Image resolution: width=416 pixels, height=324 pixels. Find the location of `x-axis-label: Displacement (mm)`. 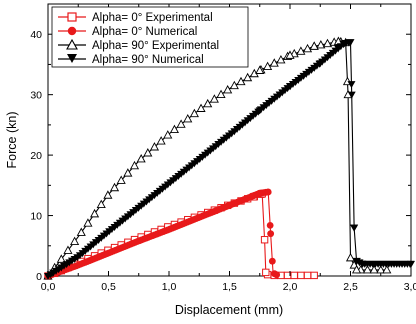

x-axis-label: Displacement (mm) is located at coordinates (229, 310).